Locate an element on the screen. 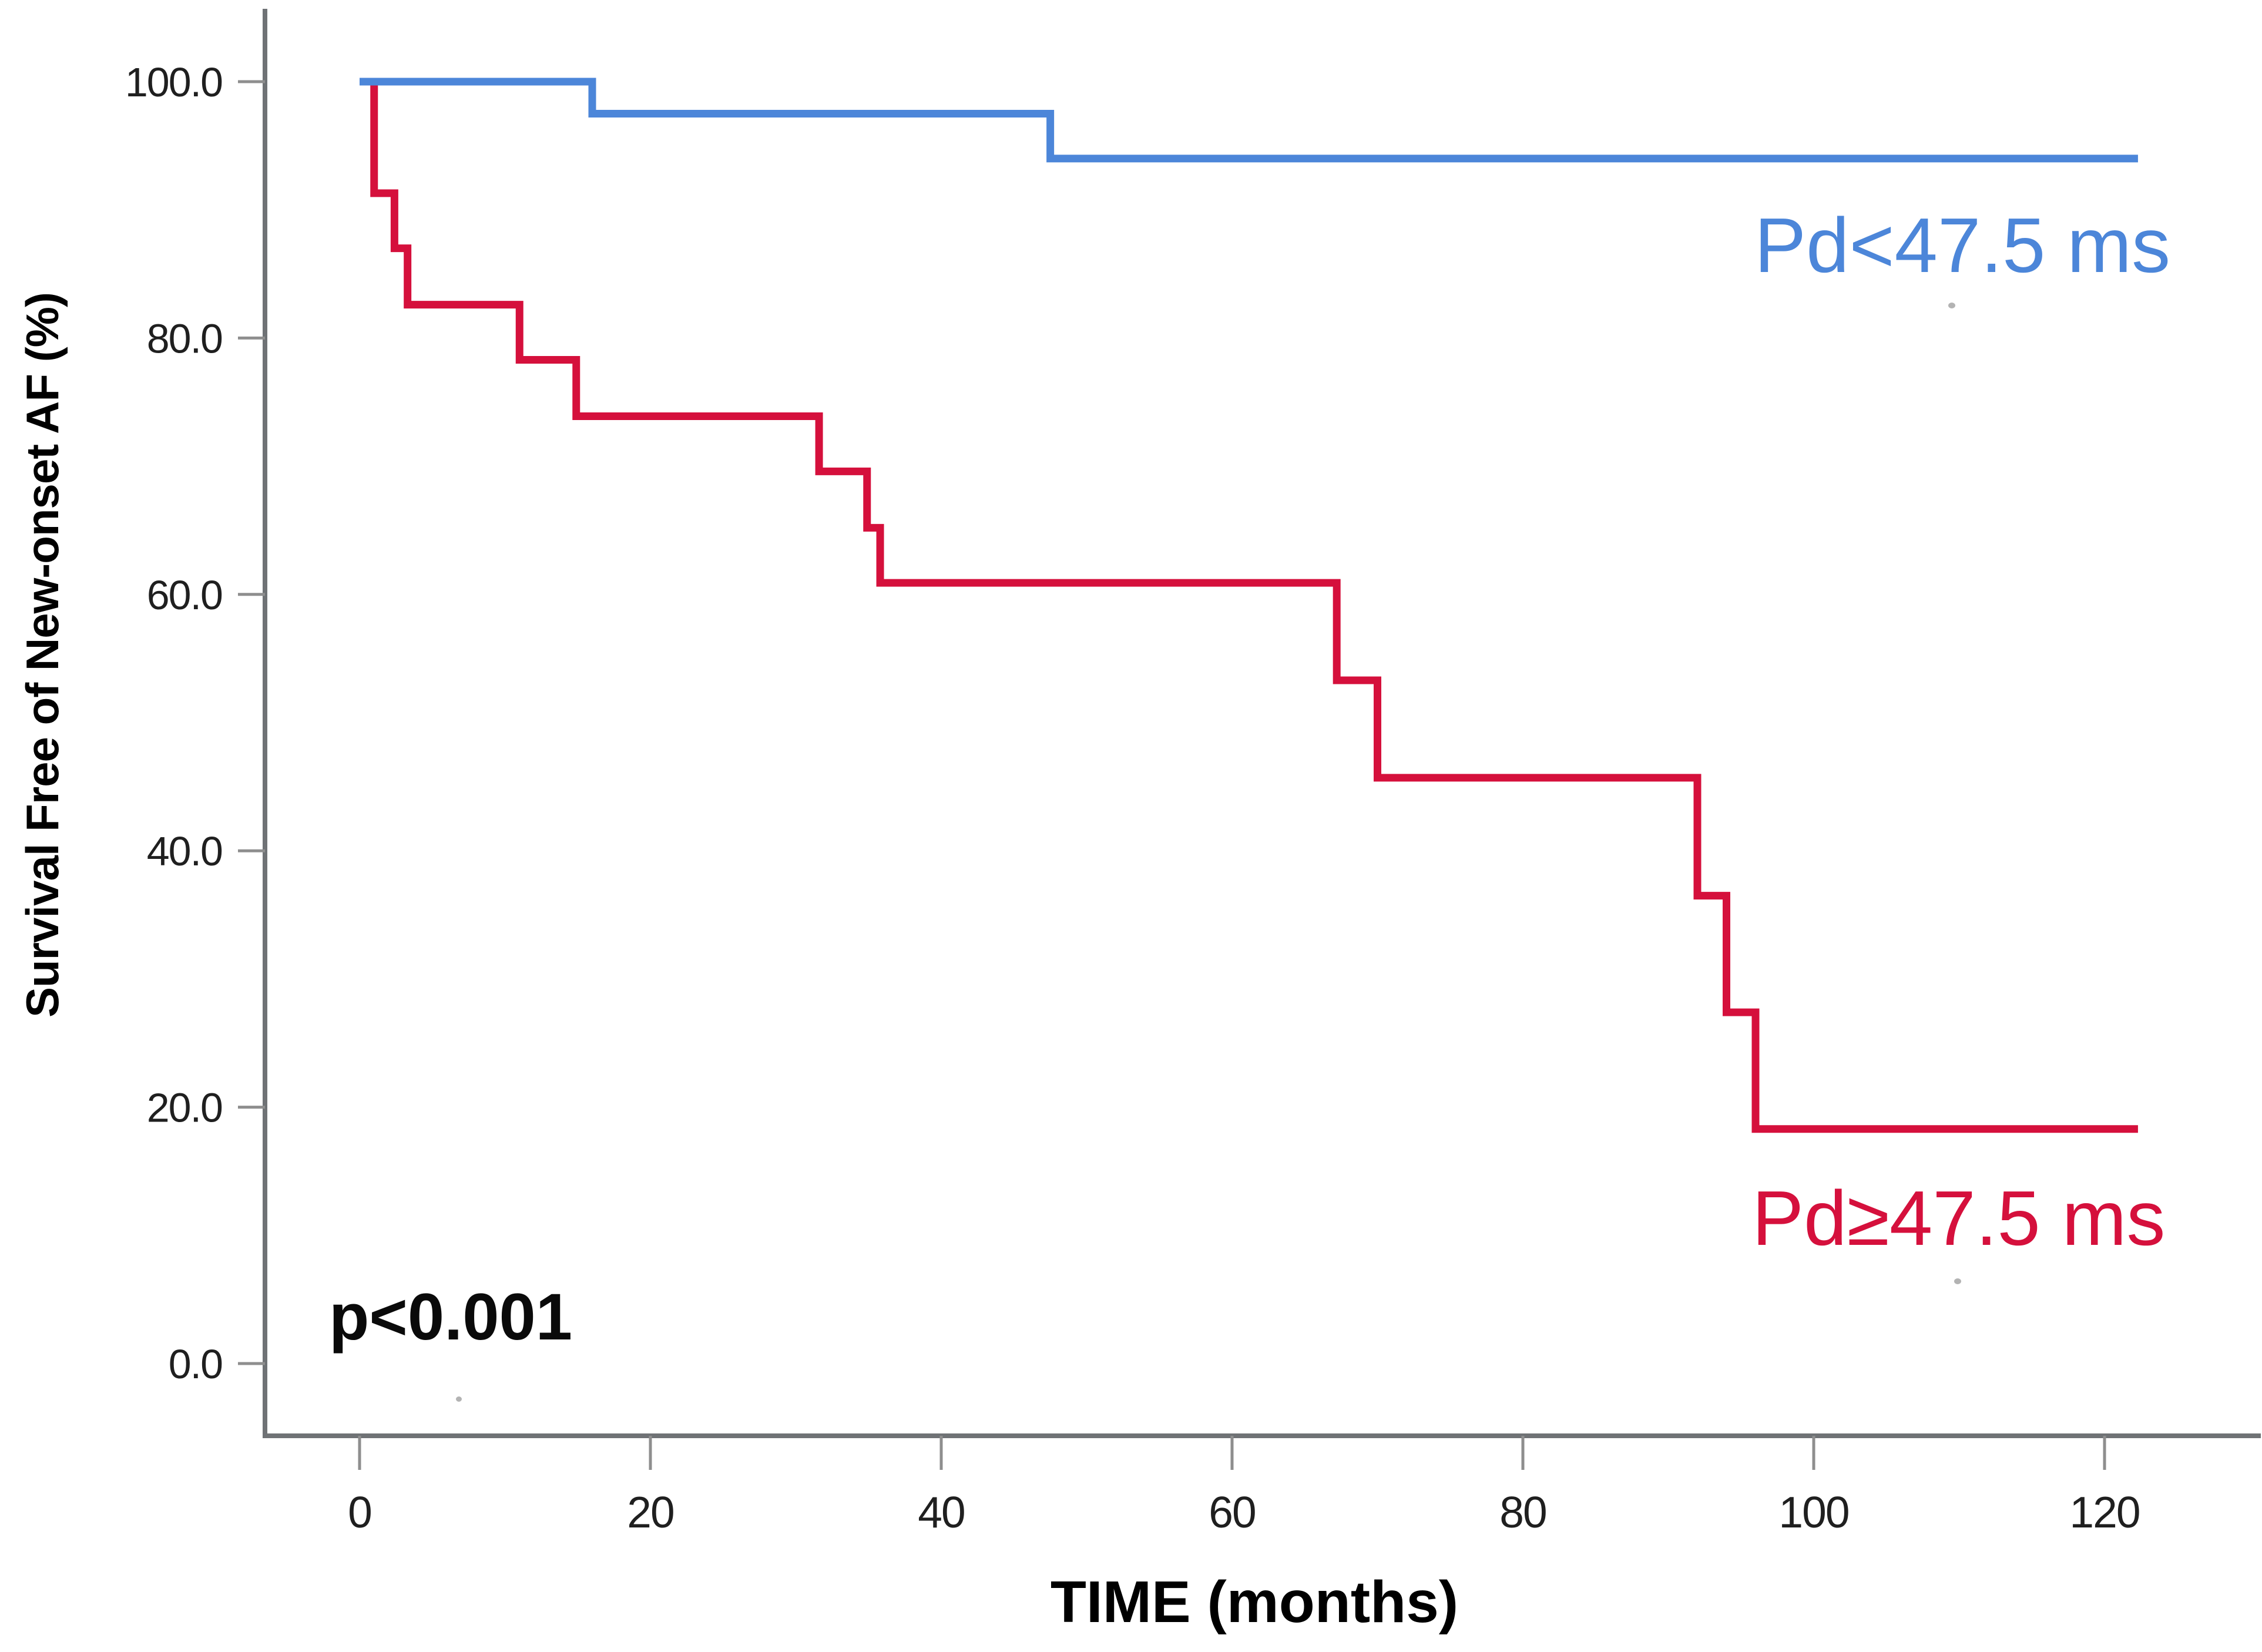  x-tick-label: 120 is located at coordinates (2104, 1512).